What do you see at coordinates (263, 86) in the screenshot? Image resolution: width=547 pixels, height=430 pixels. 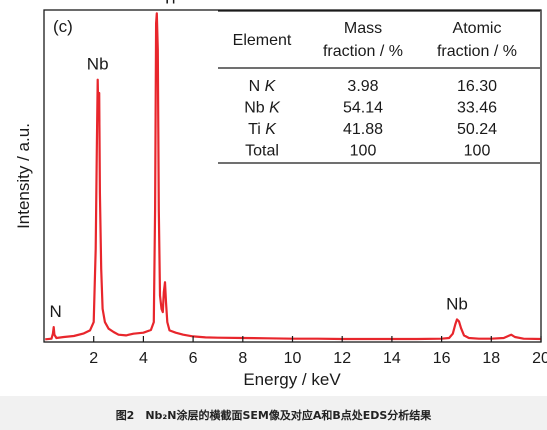 I see `table-cell-element: N K` at bounding box center [263, 86].